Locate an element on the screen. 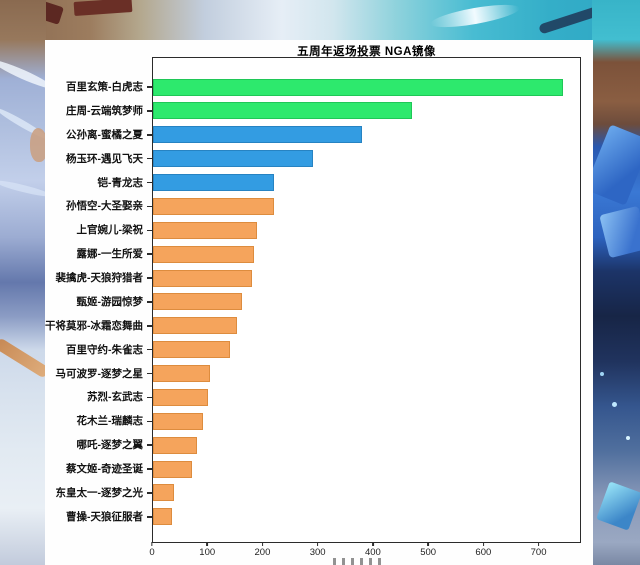 The width and height of the screenshot is (640, 565). bar-row: 铠-青龙志 is located at coordinates (339, 183).